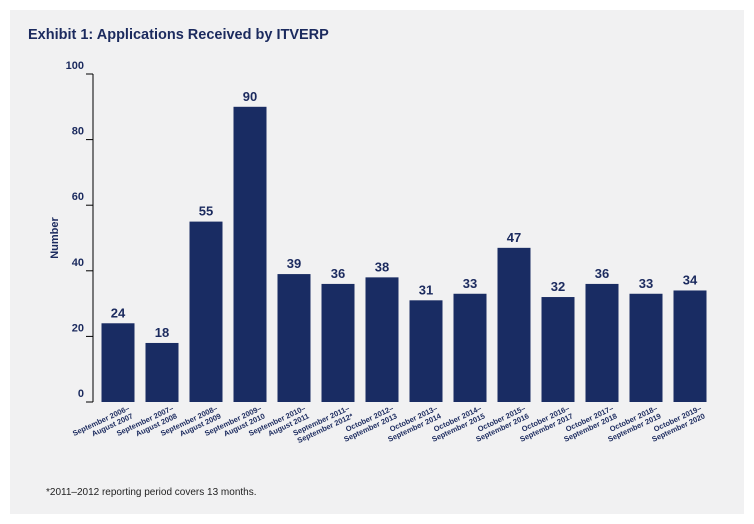 This screenshot has height=524, width=754. What do you see at coordinates (426, 289) in the screenshot?
I see `data-label: 31` at bounding box center [426, 289].